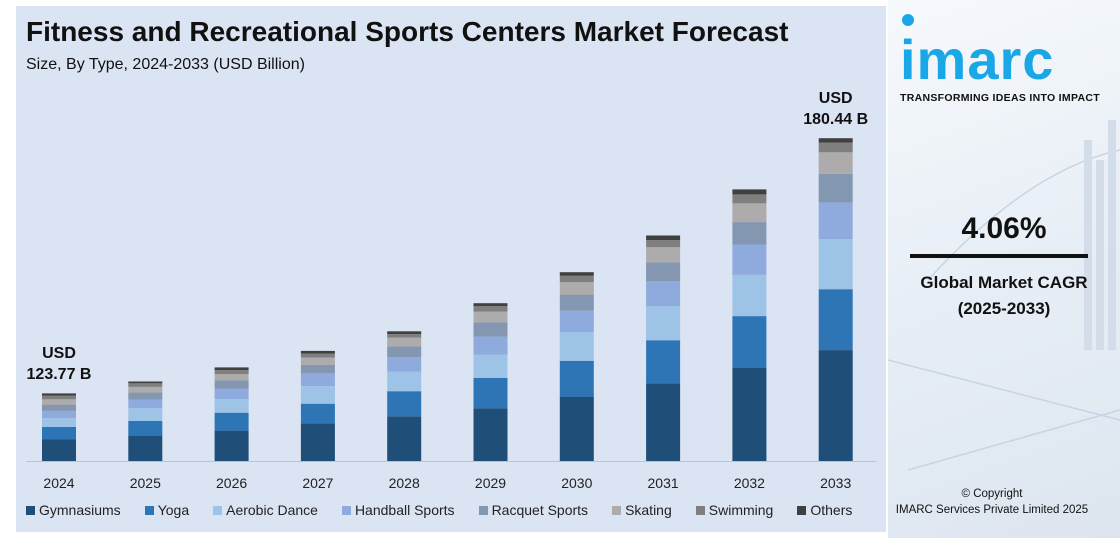 This screenshot has height=538, width=1120. I want to click on bar-segment-swimming-2026, so click(231, 372).